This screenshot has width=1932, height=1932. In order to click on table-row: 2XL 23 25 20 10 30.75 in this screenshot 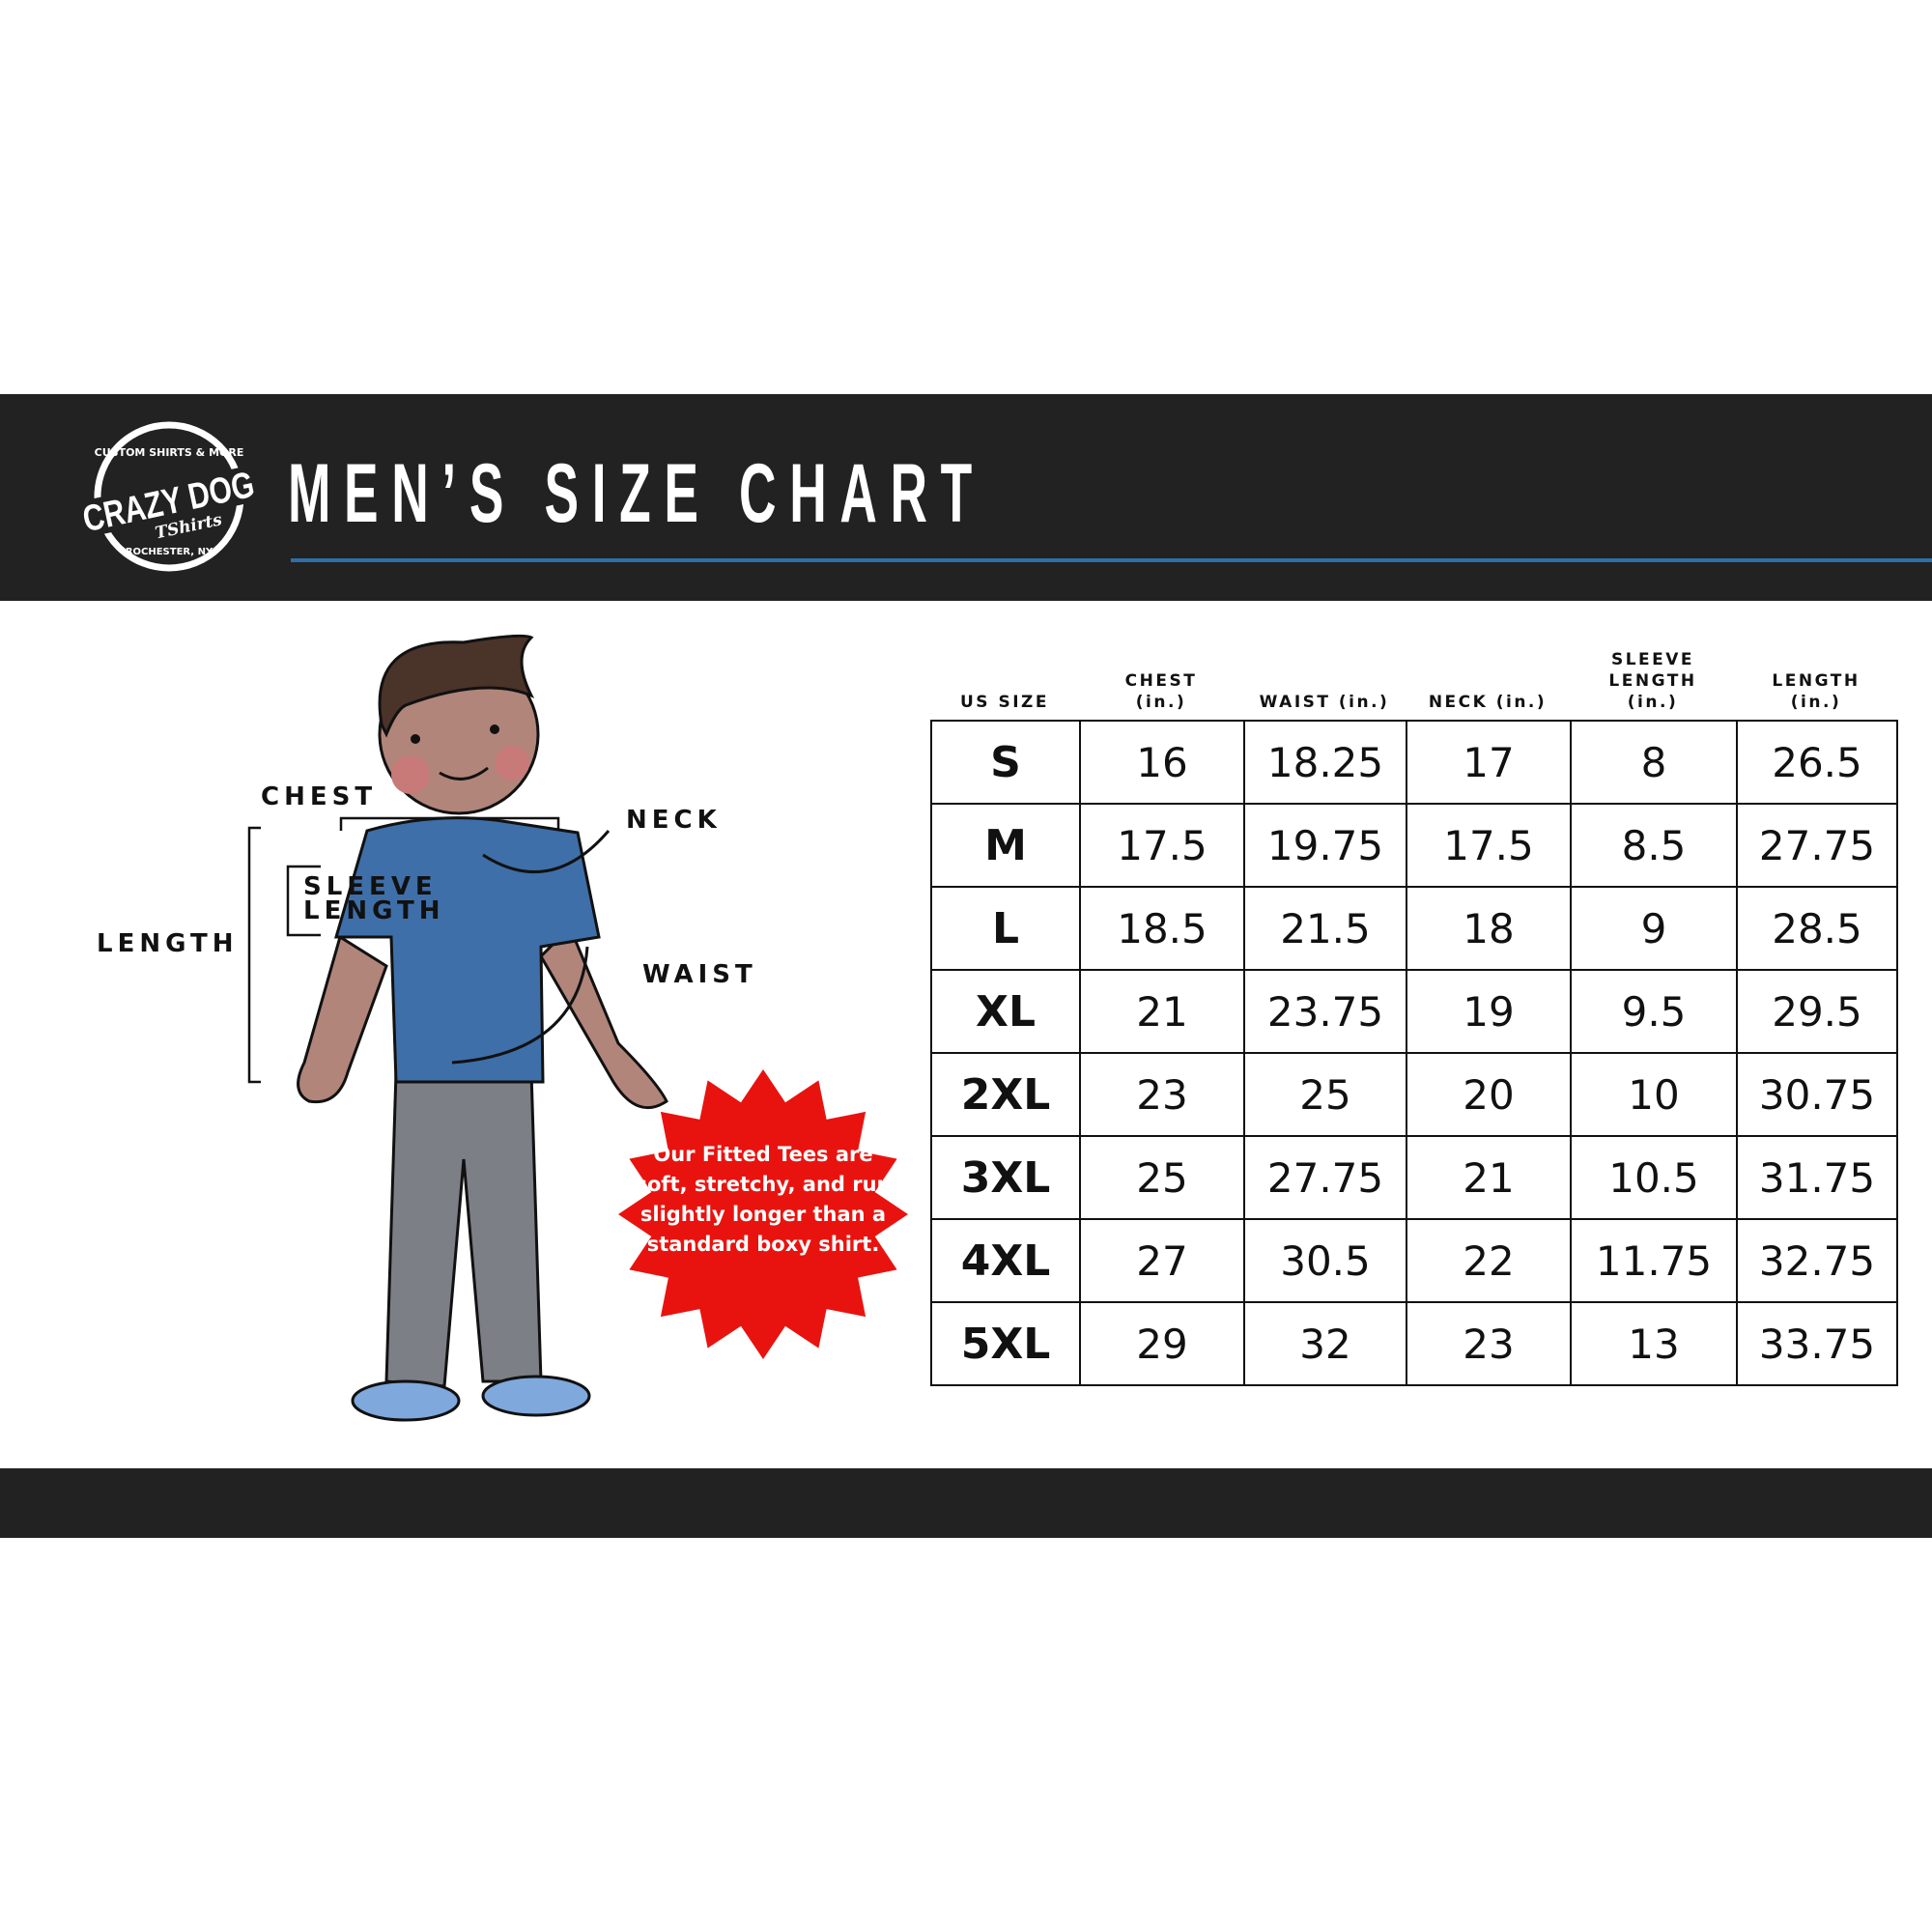, I will do `click(1414, 1094)`.